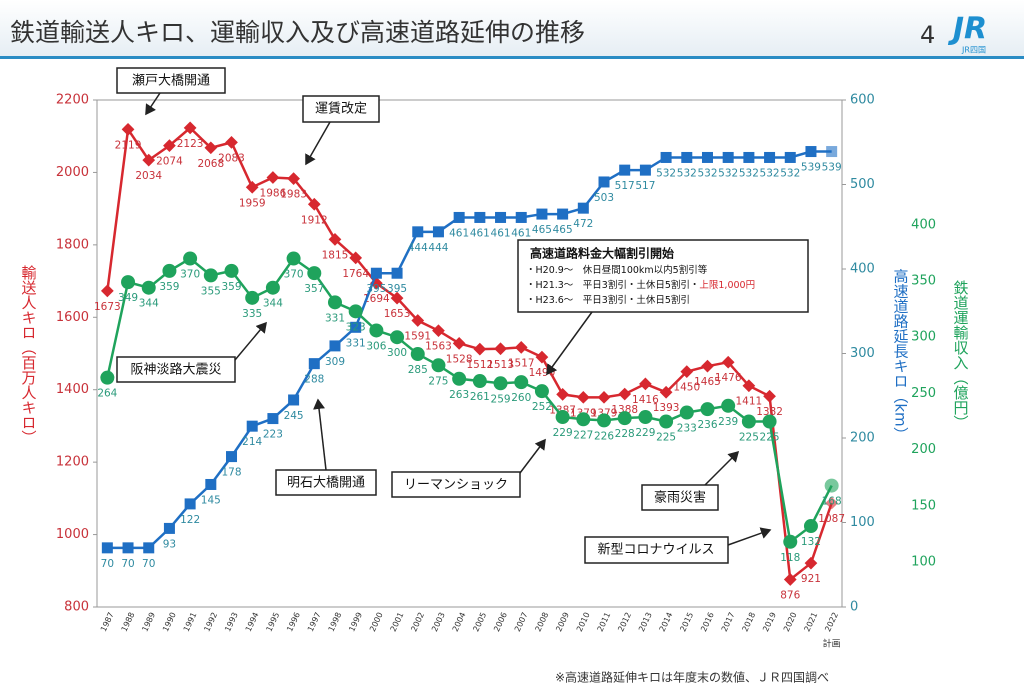  What do you see at coordinates (376, 346) in the screenshot?
I see `data-label: 306` at bounding box center [376, 346].